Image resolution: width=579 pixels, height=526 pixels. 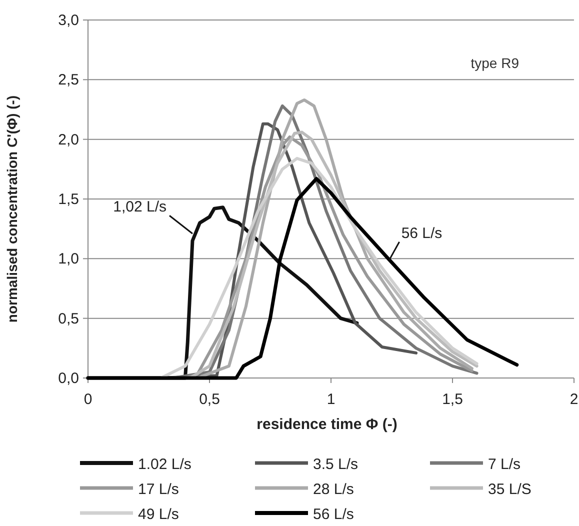 I want to click on x-axis-title: residence time Φ (-), so click(x=327, y=424).